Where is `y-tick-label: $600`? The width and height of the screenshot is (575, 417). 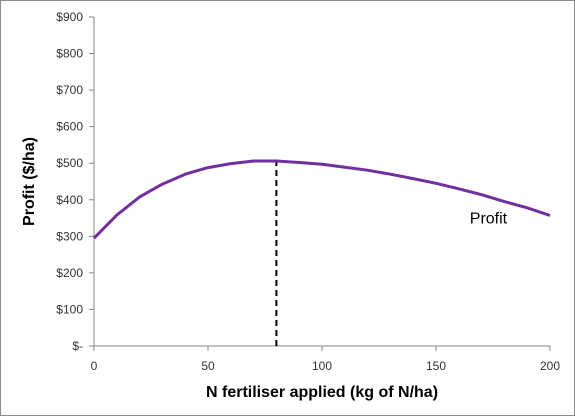 y-tick-label: $600 is located at coordinates (69, 127).